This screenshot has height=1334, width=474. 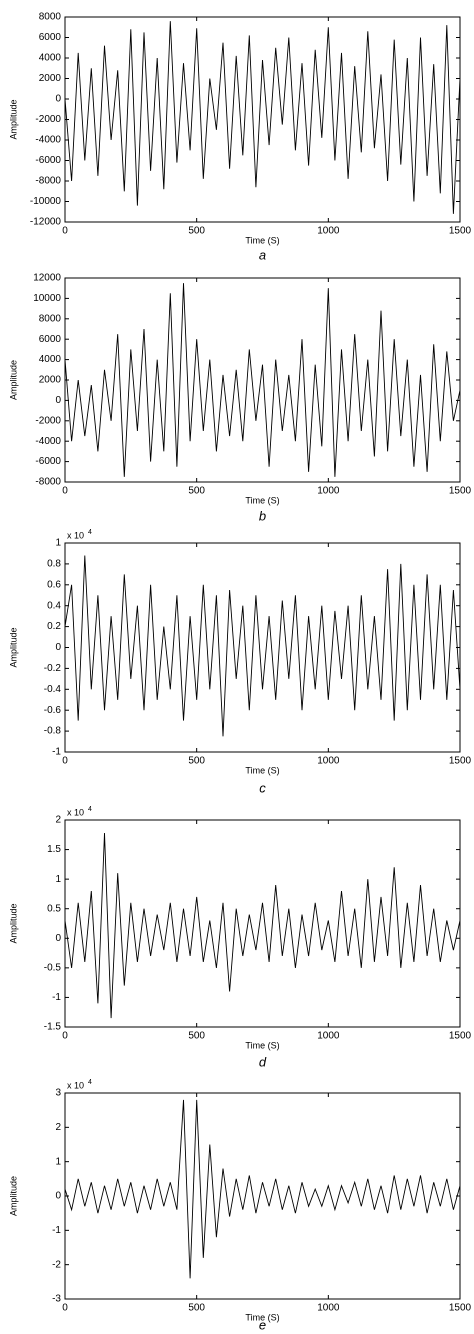 I want to click on y-tick-label: -3, so click(x=56, y=1299).